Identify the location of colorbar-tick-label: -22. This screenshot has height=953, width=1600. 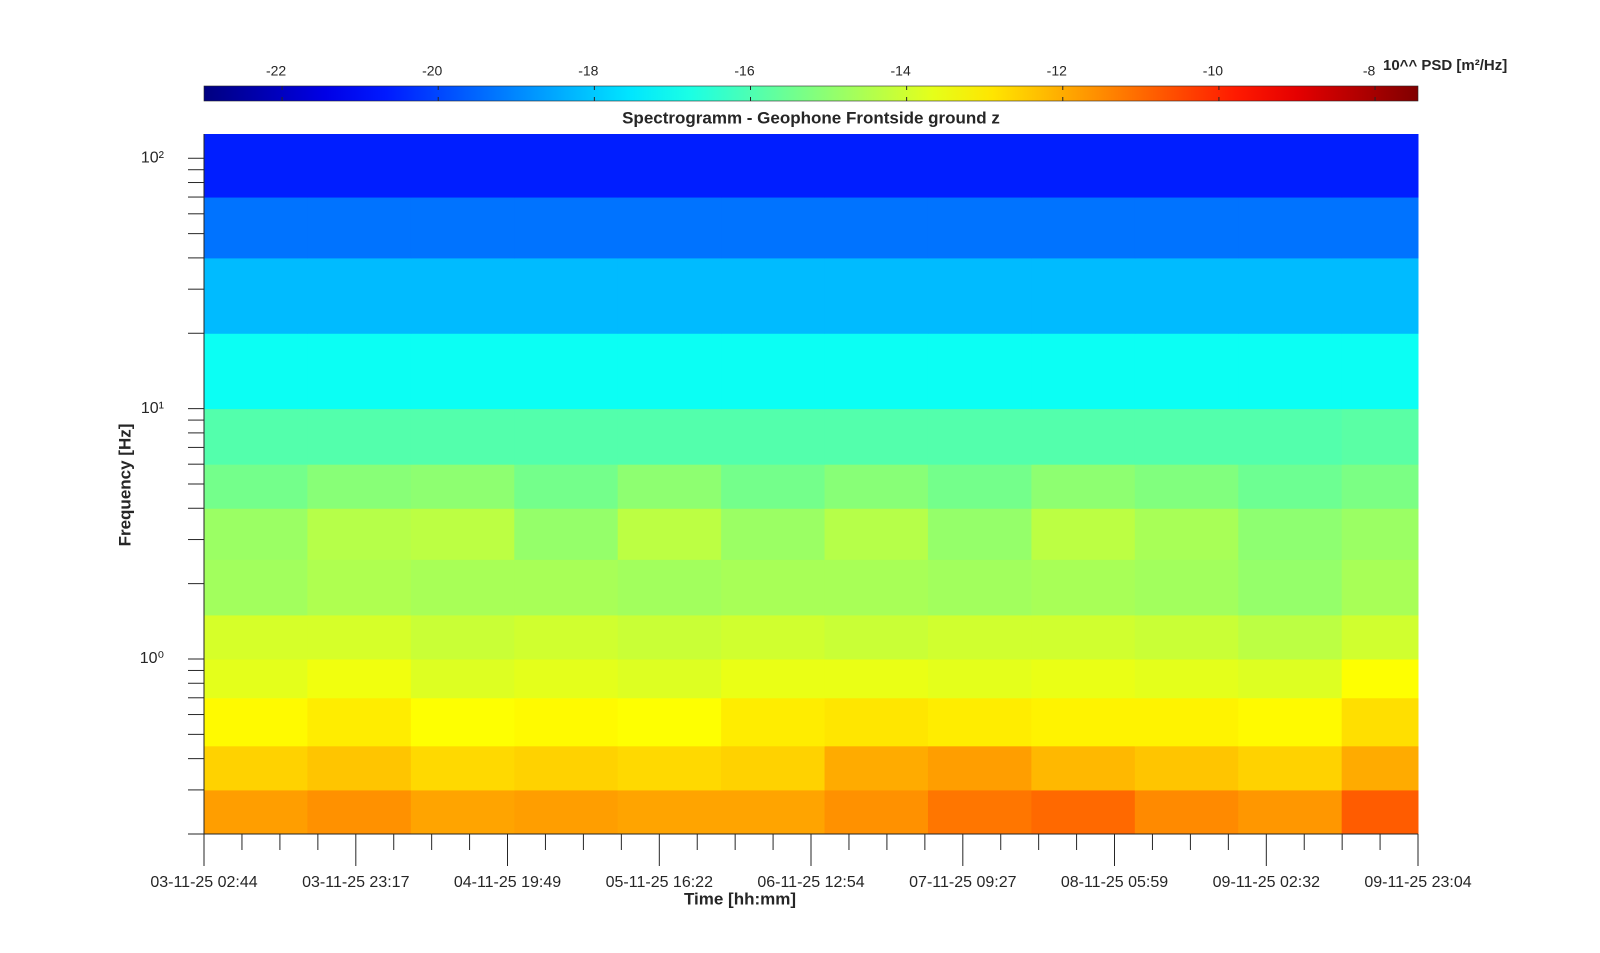
(276, 71).